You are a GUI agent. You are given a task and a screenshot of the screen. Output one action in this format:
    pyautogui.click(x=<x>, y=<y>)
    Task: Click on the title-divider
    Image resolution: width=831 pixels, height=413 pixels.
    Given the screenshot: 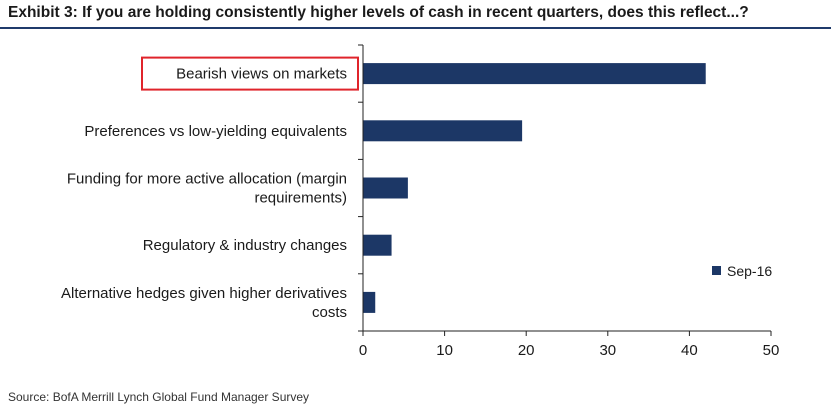 What is the action you would take?
    pyautogui.click(x=415, y=28)
    